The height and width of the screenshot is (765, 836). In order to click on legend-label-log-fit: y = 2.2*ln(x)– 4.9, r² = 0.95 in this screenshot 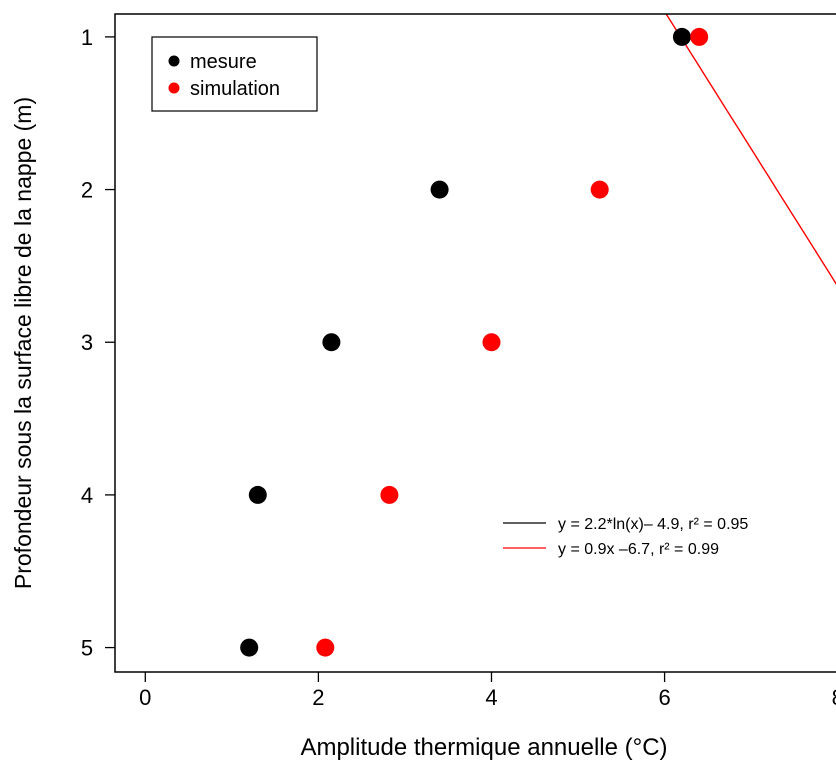, I will do `click(653, 524)`.